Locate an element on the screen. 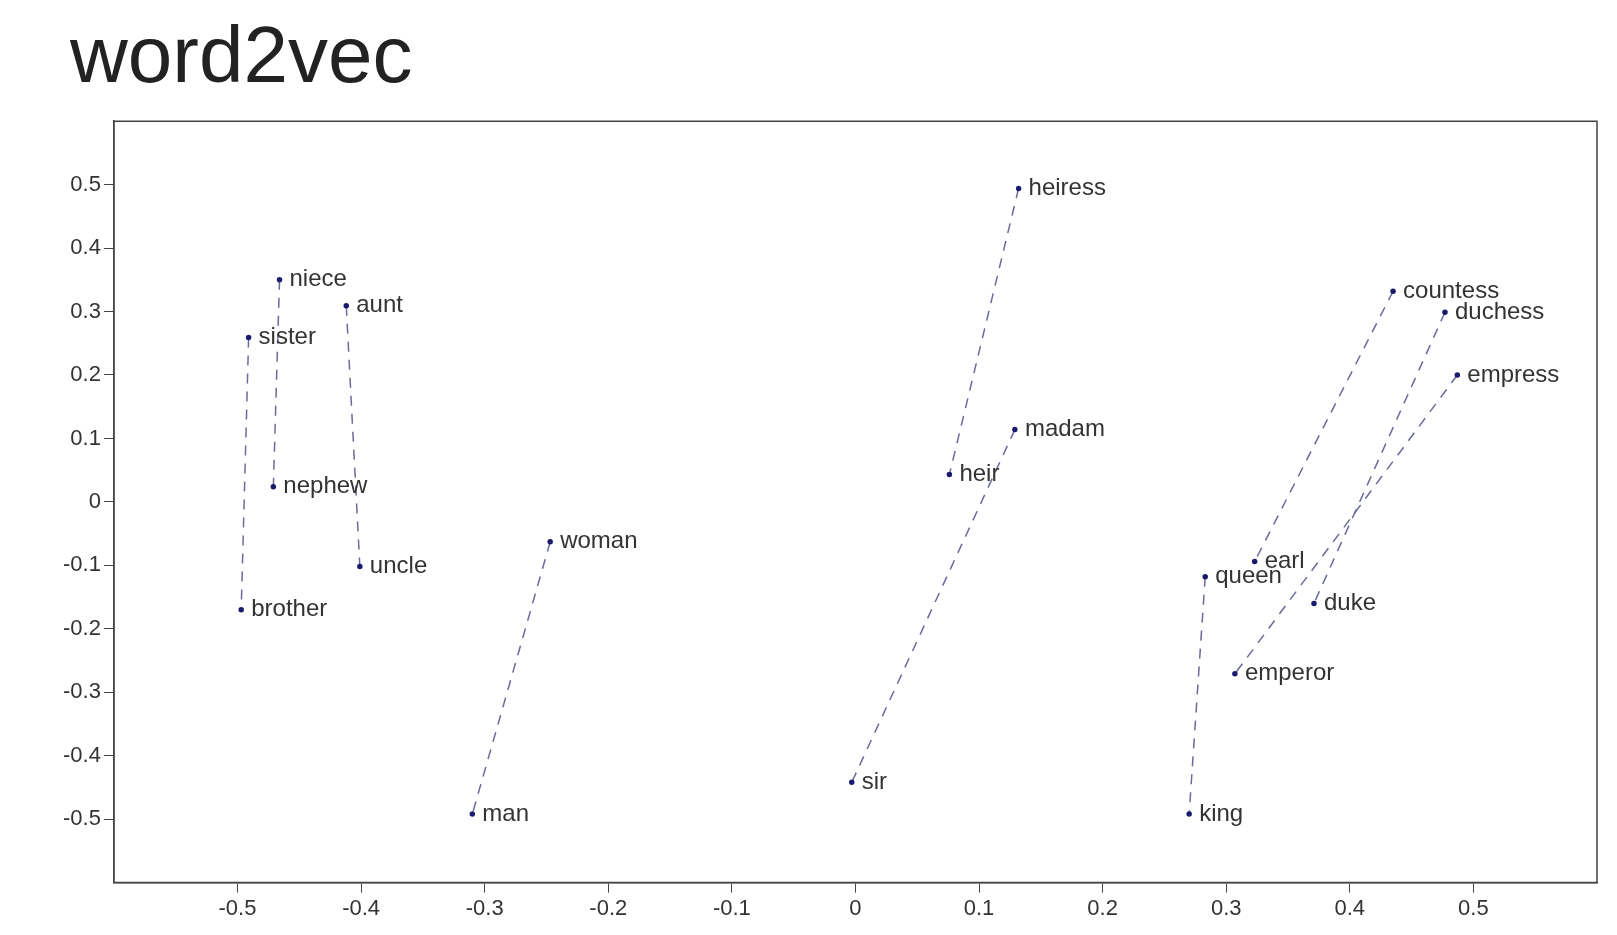 This screenshot has width=1617, height=935. x-tick-label: -0.4 is located at coordinates (361, 907).